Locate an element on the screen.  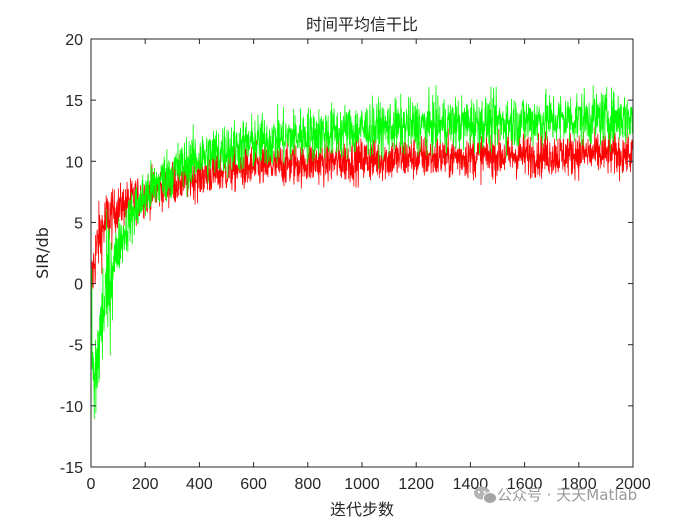
chart-title: 时间平均信干比 is located at coordinates (362, 24).